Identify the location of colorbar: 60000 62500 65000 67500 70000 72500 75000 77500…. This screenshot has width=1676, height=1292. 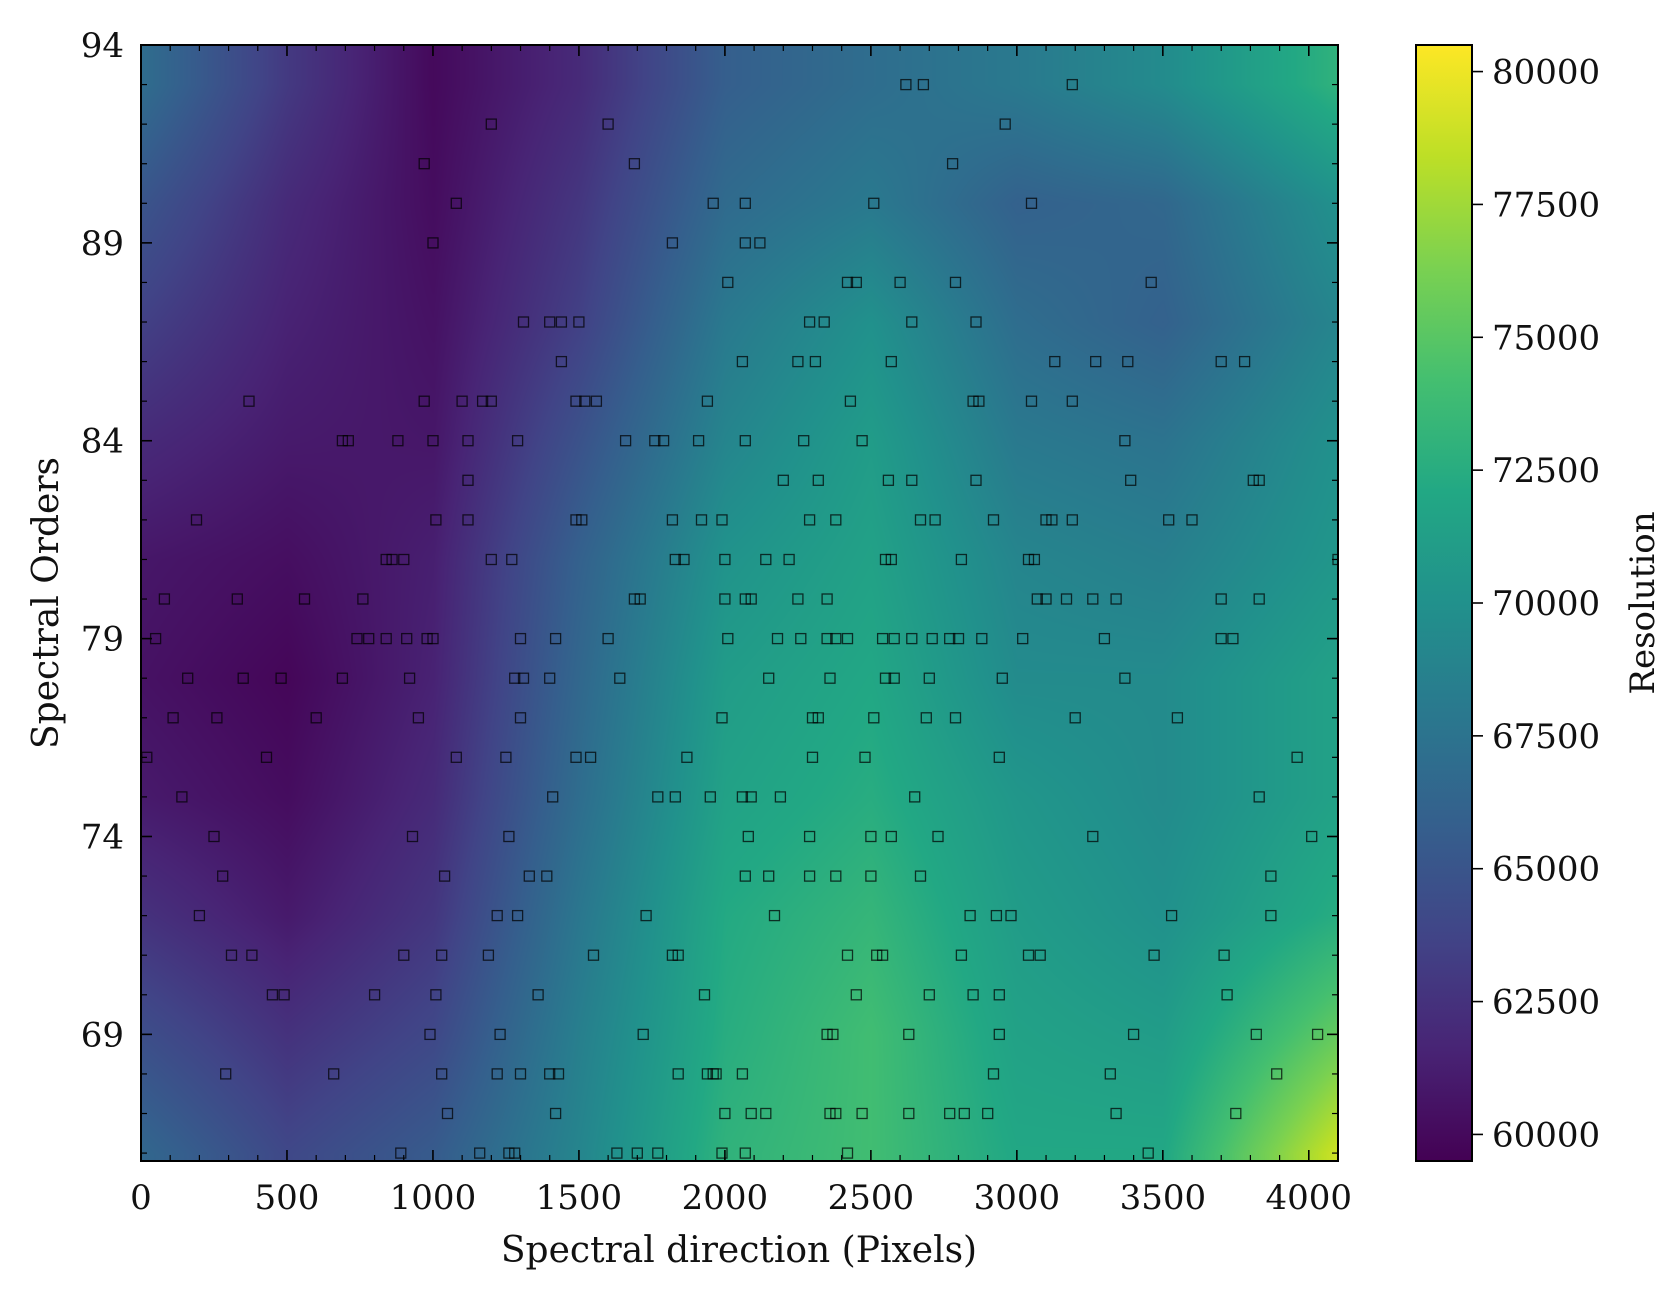
(1539, 603).